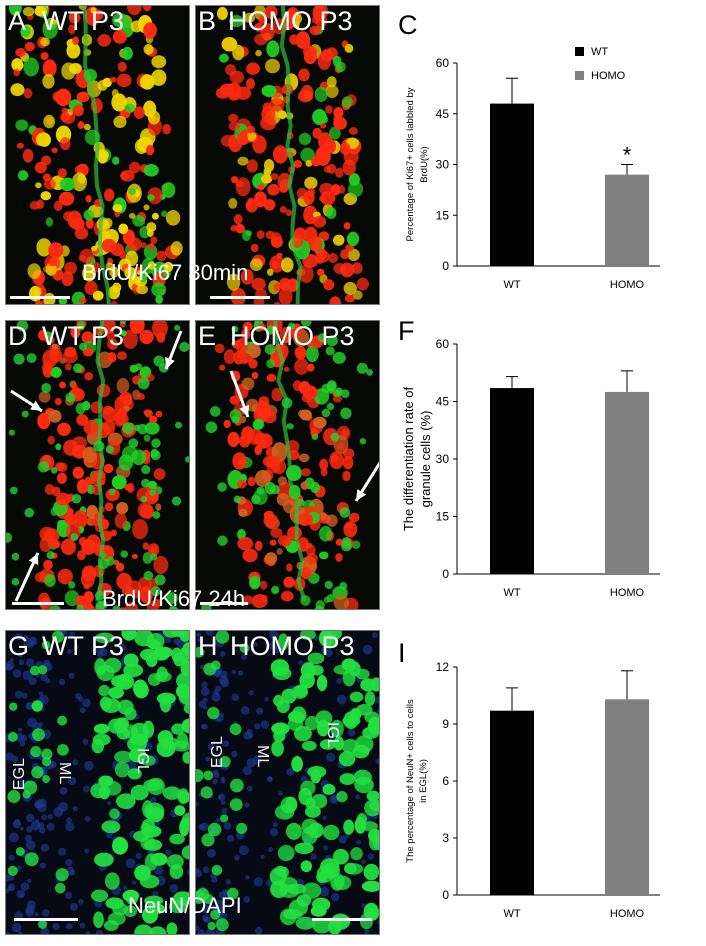 This screenshot has height=946, width=706. What do you see at coordinates (342, 919) in the screenshot?
I see `scale-bar-H` at bounding box center [342, 919].